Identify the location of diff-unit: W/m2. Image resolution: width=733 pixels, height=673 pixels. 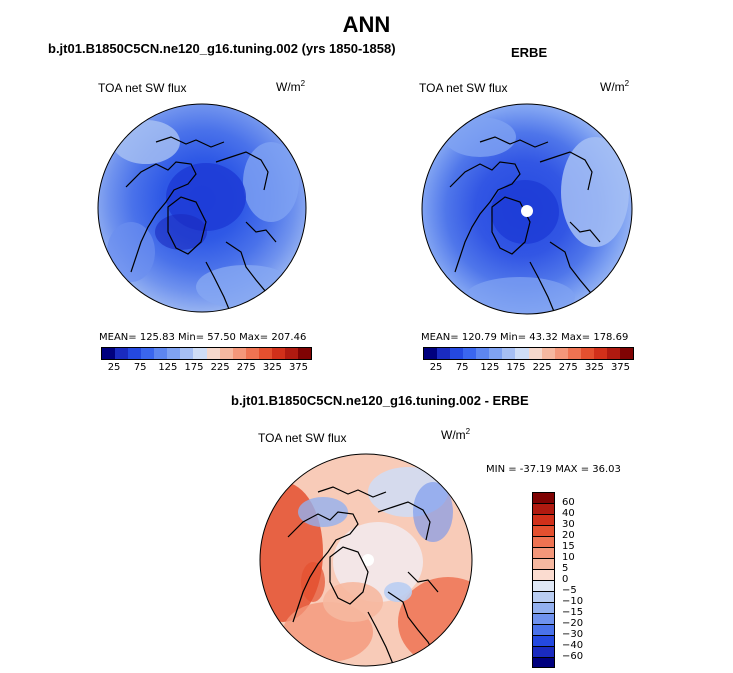
(456, 434).